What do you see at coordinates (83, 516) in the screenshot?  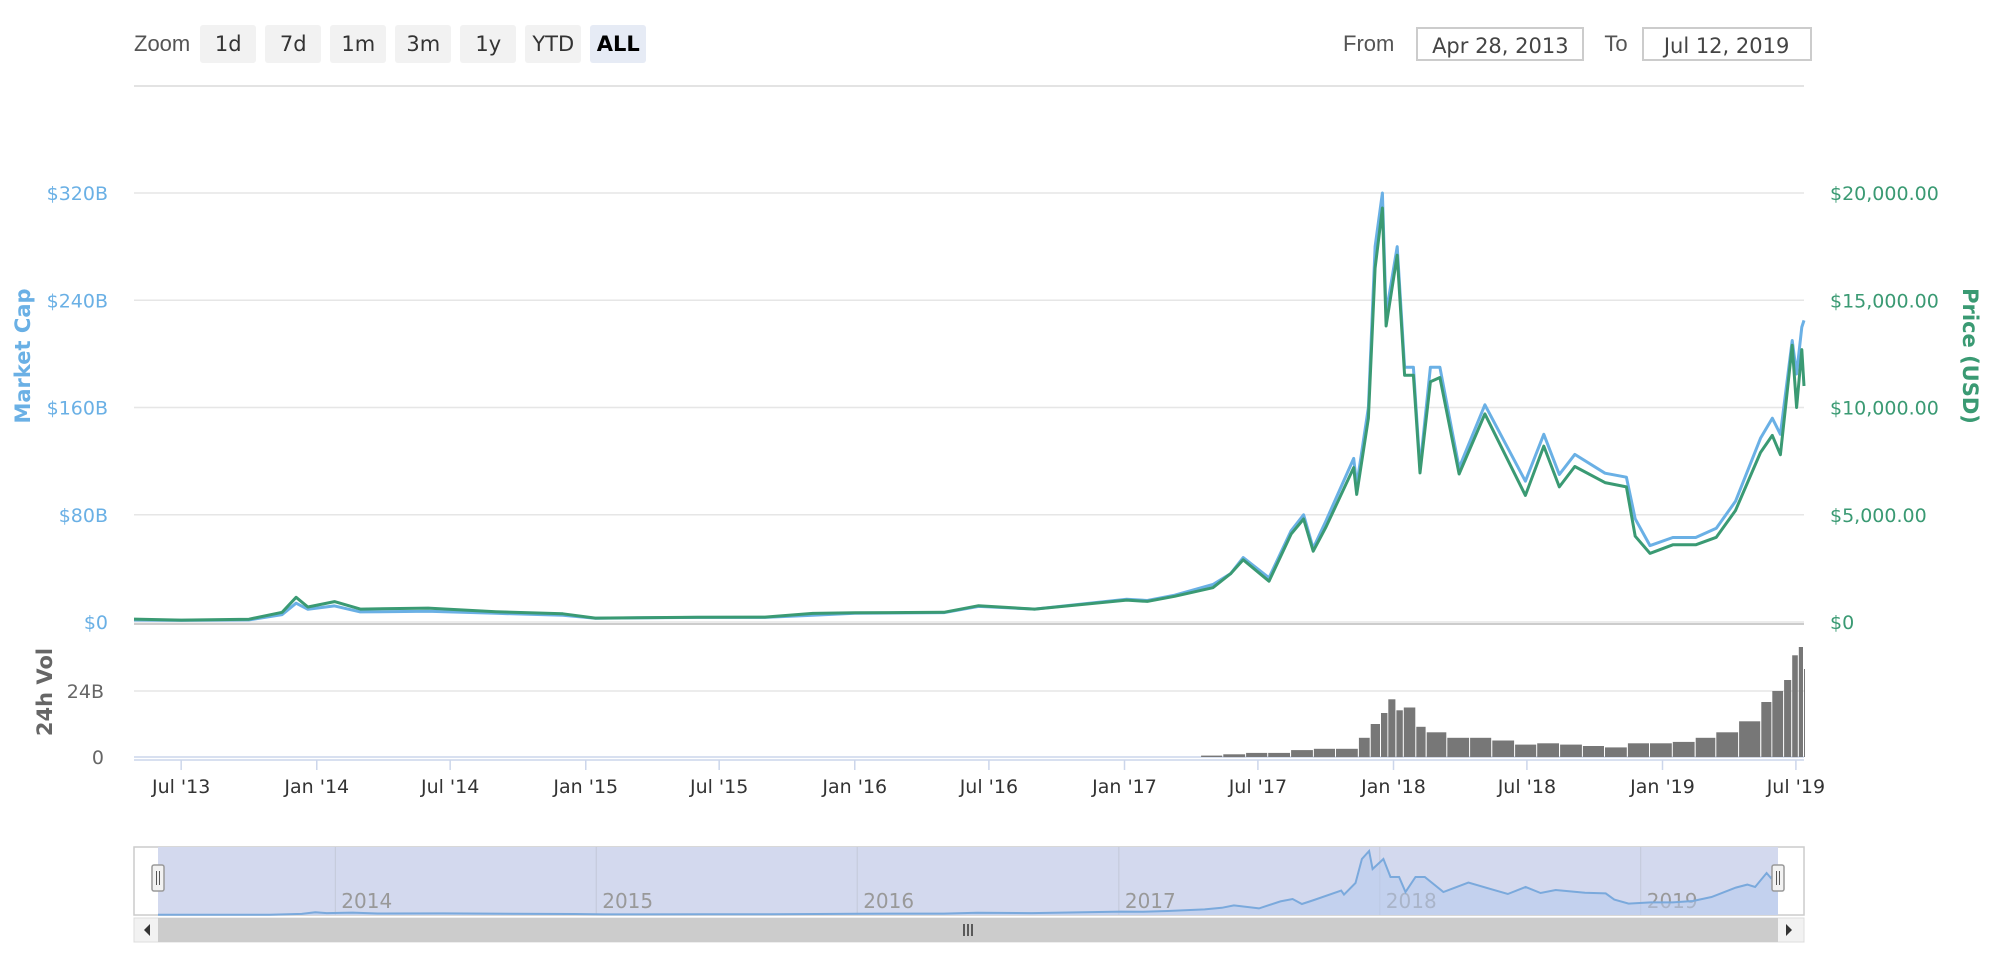 I see `left-tick-label: $80B` at bounding box center [83, 516].